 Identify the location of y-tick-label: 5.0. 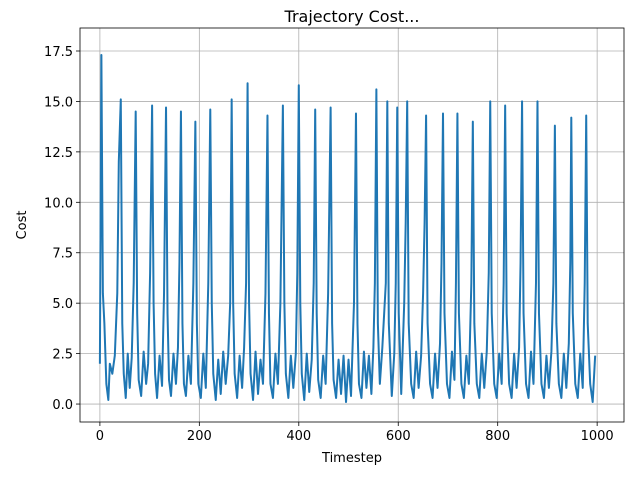
(62, 304).